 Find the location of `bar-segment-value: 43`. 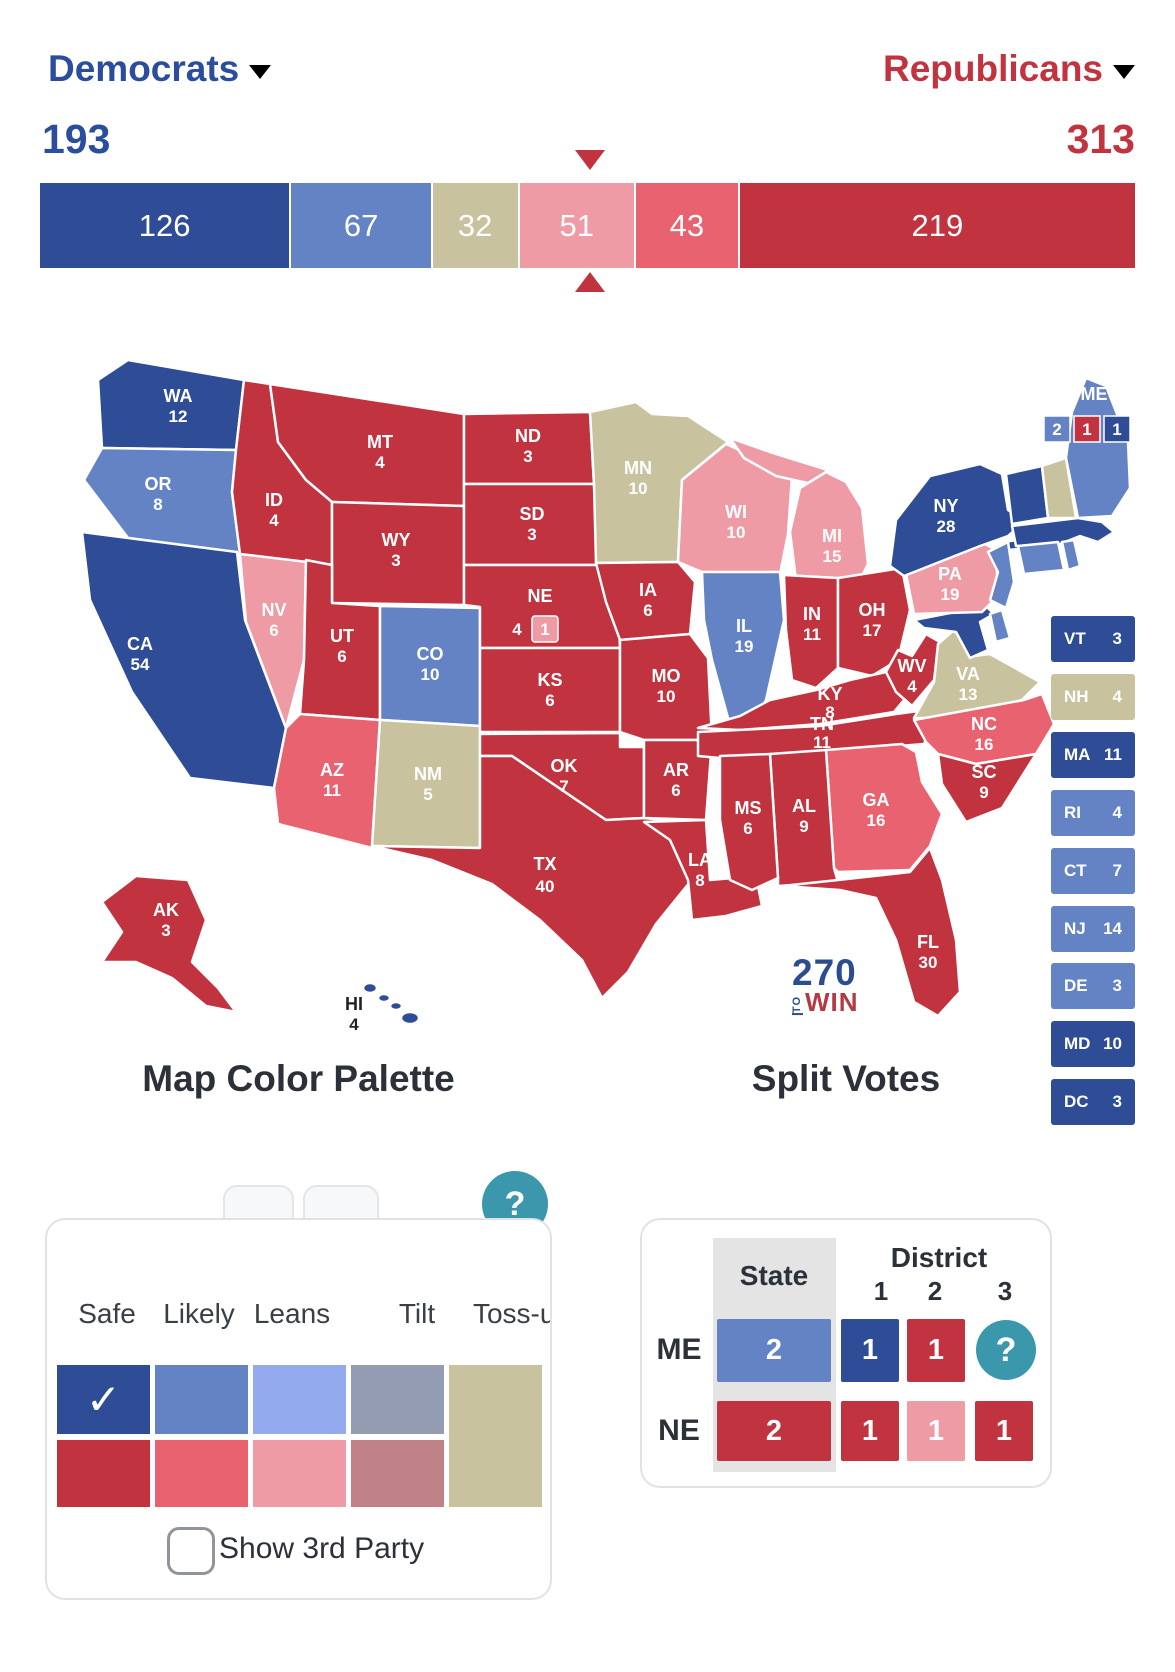

bar-segment-value: 43 is located at coordinates (687, 225).